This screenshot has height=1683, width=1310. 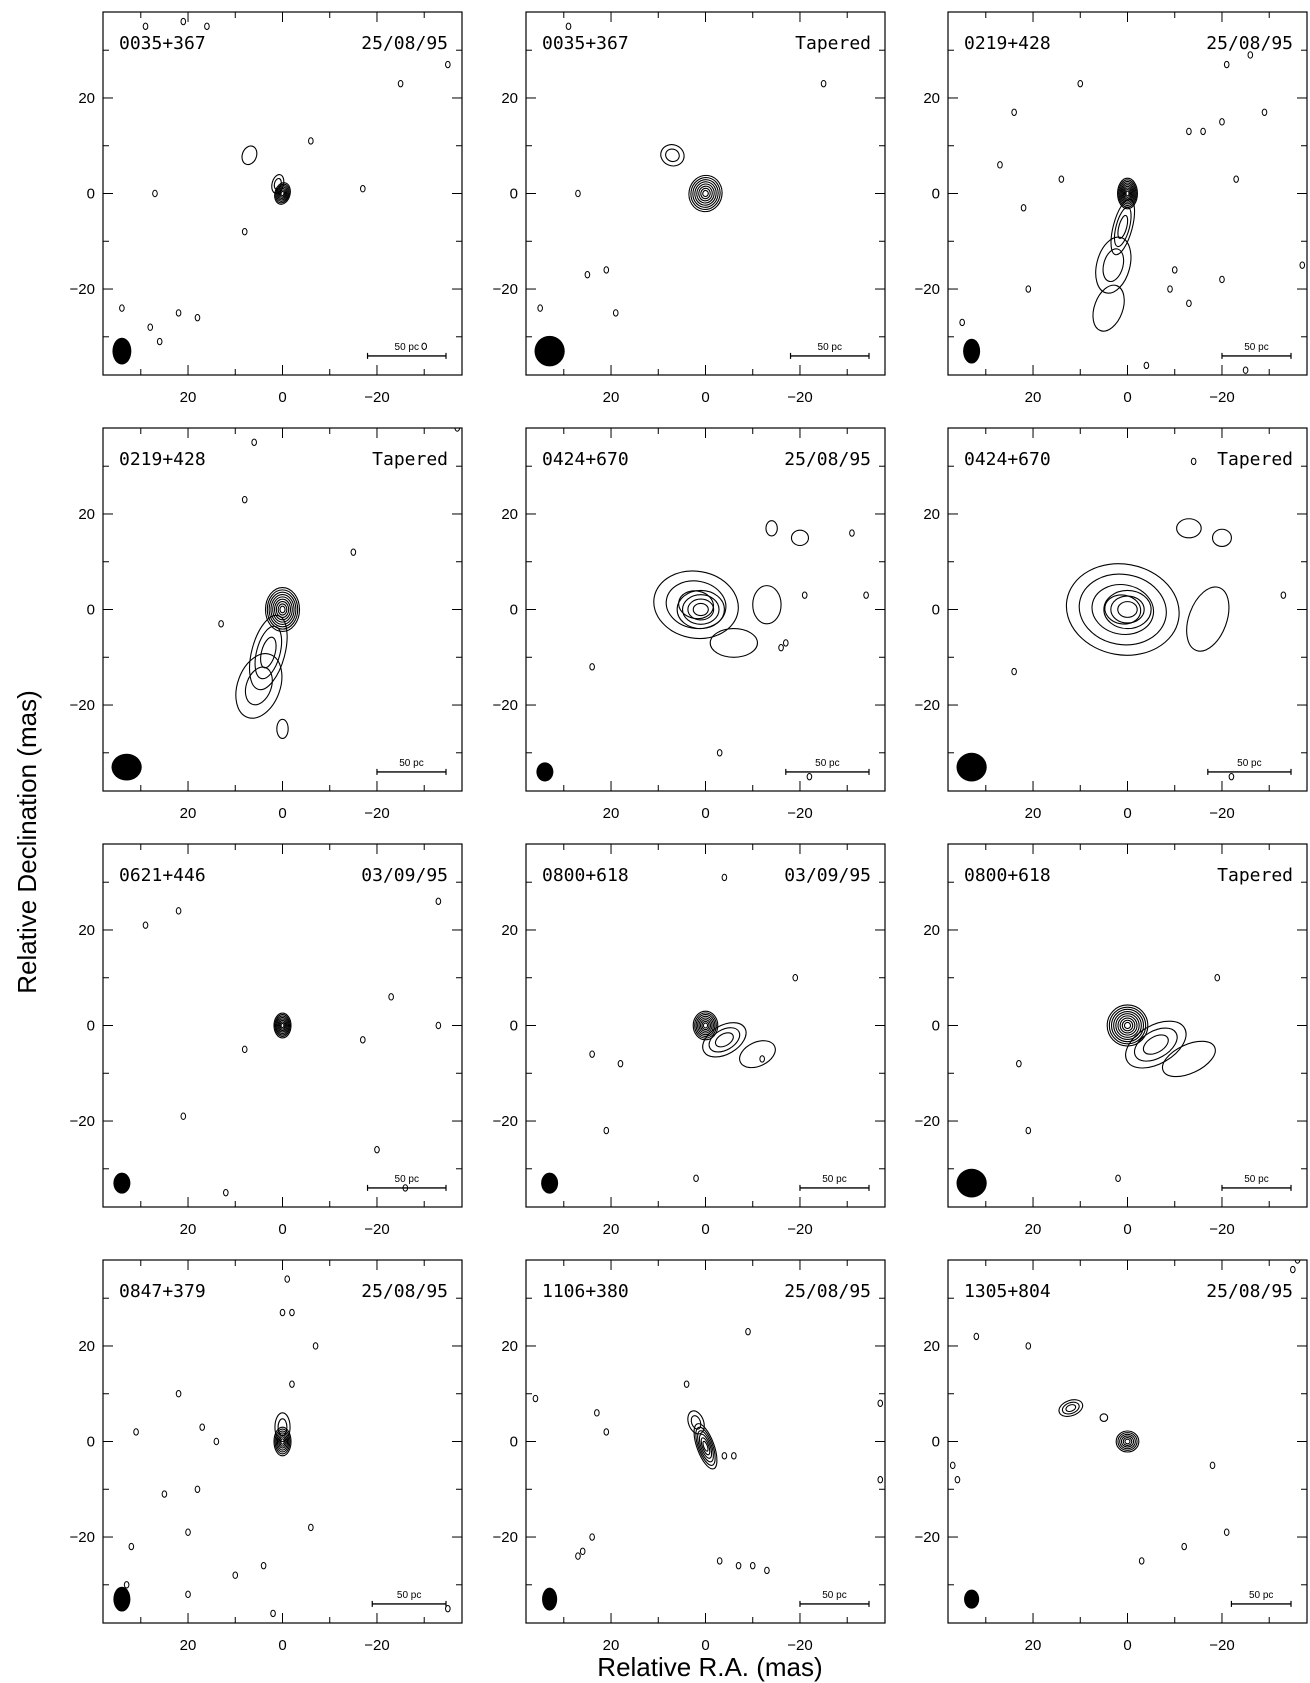 I want to click on source-name: 1305+804, so click(x=1007, y=1291).